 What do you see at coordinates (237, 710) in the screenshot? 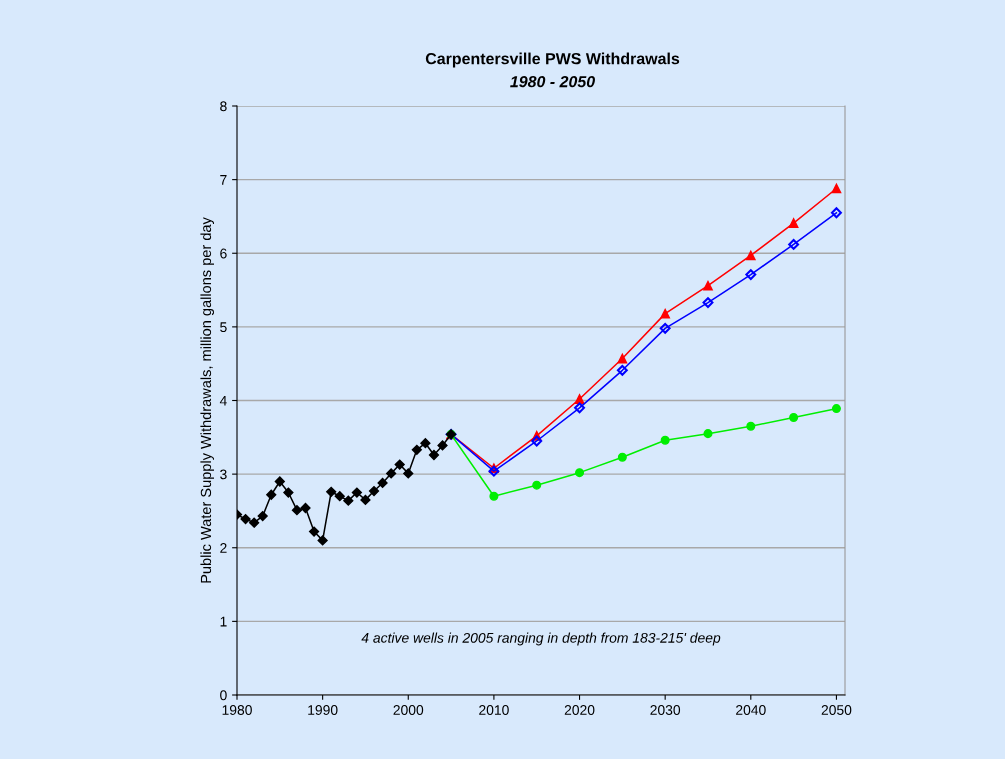
I see `x-tick-label: 1980` at bounding box center [237, 710].